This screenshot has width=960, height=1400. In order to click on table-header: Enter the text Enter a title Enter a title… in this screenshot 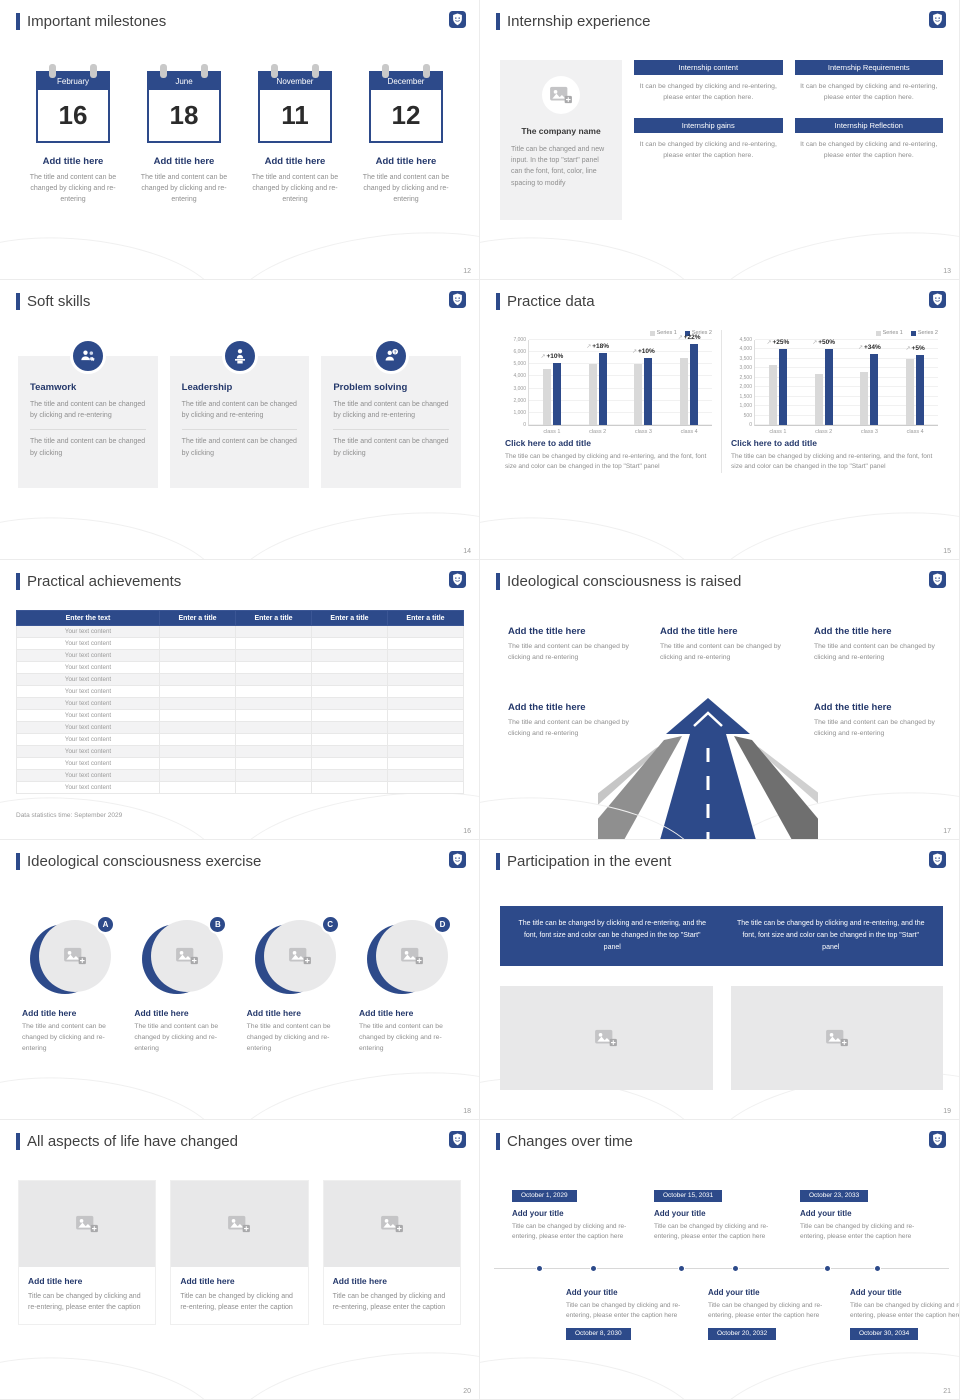, I will do `click(240, 618)`.